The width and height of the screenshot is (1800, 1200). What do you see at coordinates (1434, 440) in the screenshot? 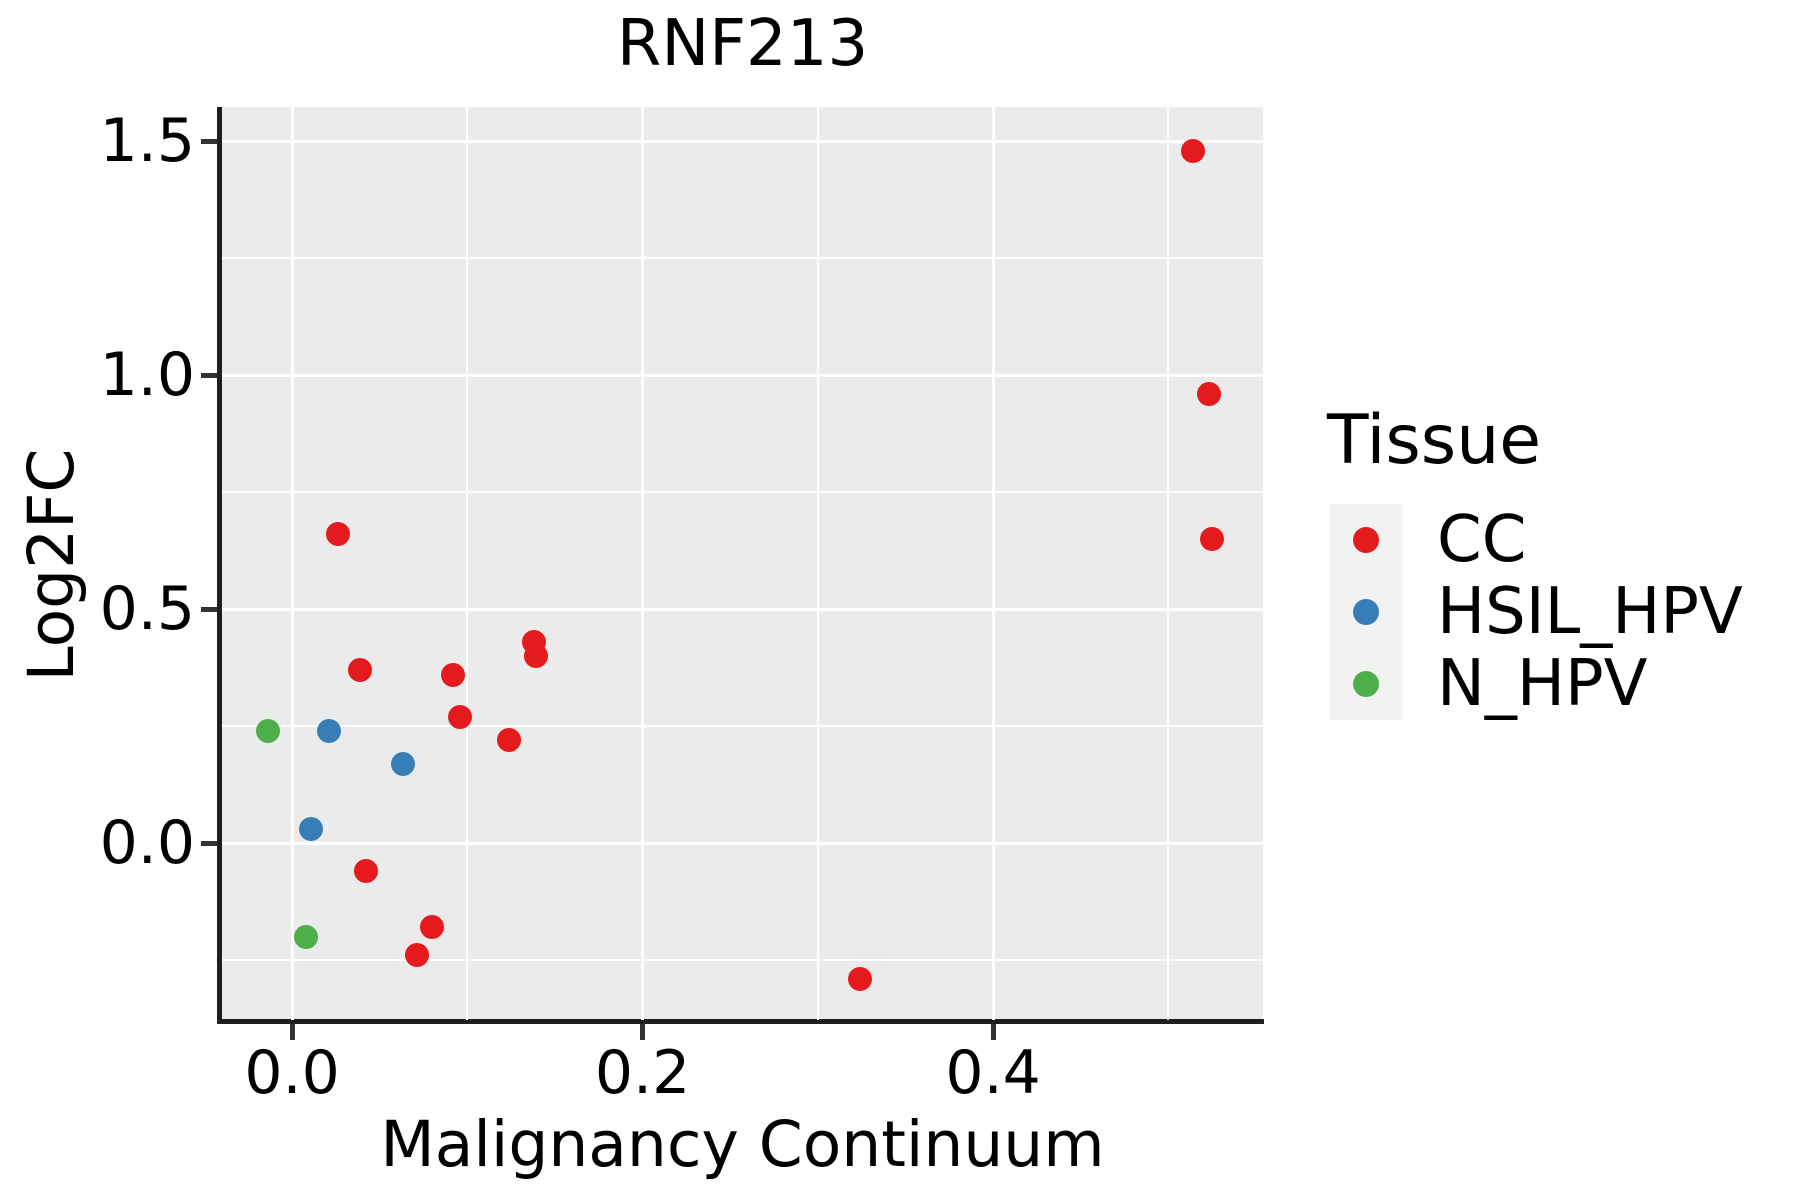
I see `legend-title: Tissue` at bounding box center [1434, 440].